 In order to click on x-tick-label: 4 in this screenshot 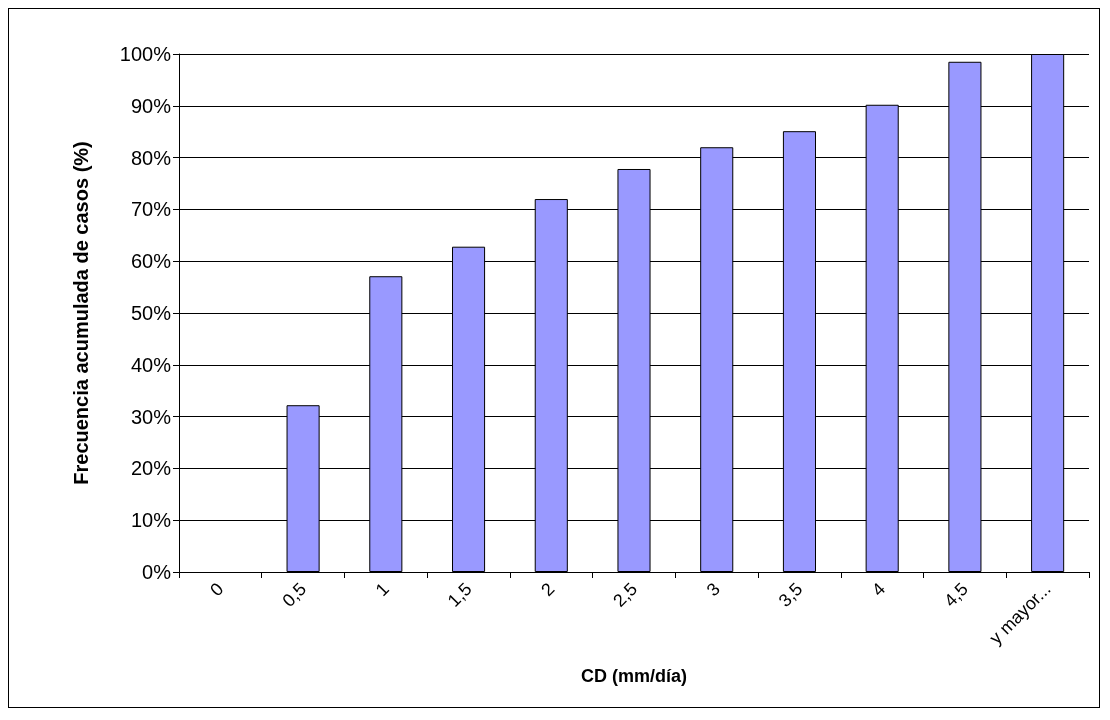, I will do `click(879, 589)`.